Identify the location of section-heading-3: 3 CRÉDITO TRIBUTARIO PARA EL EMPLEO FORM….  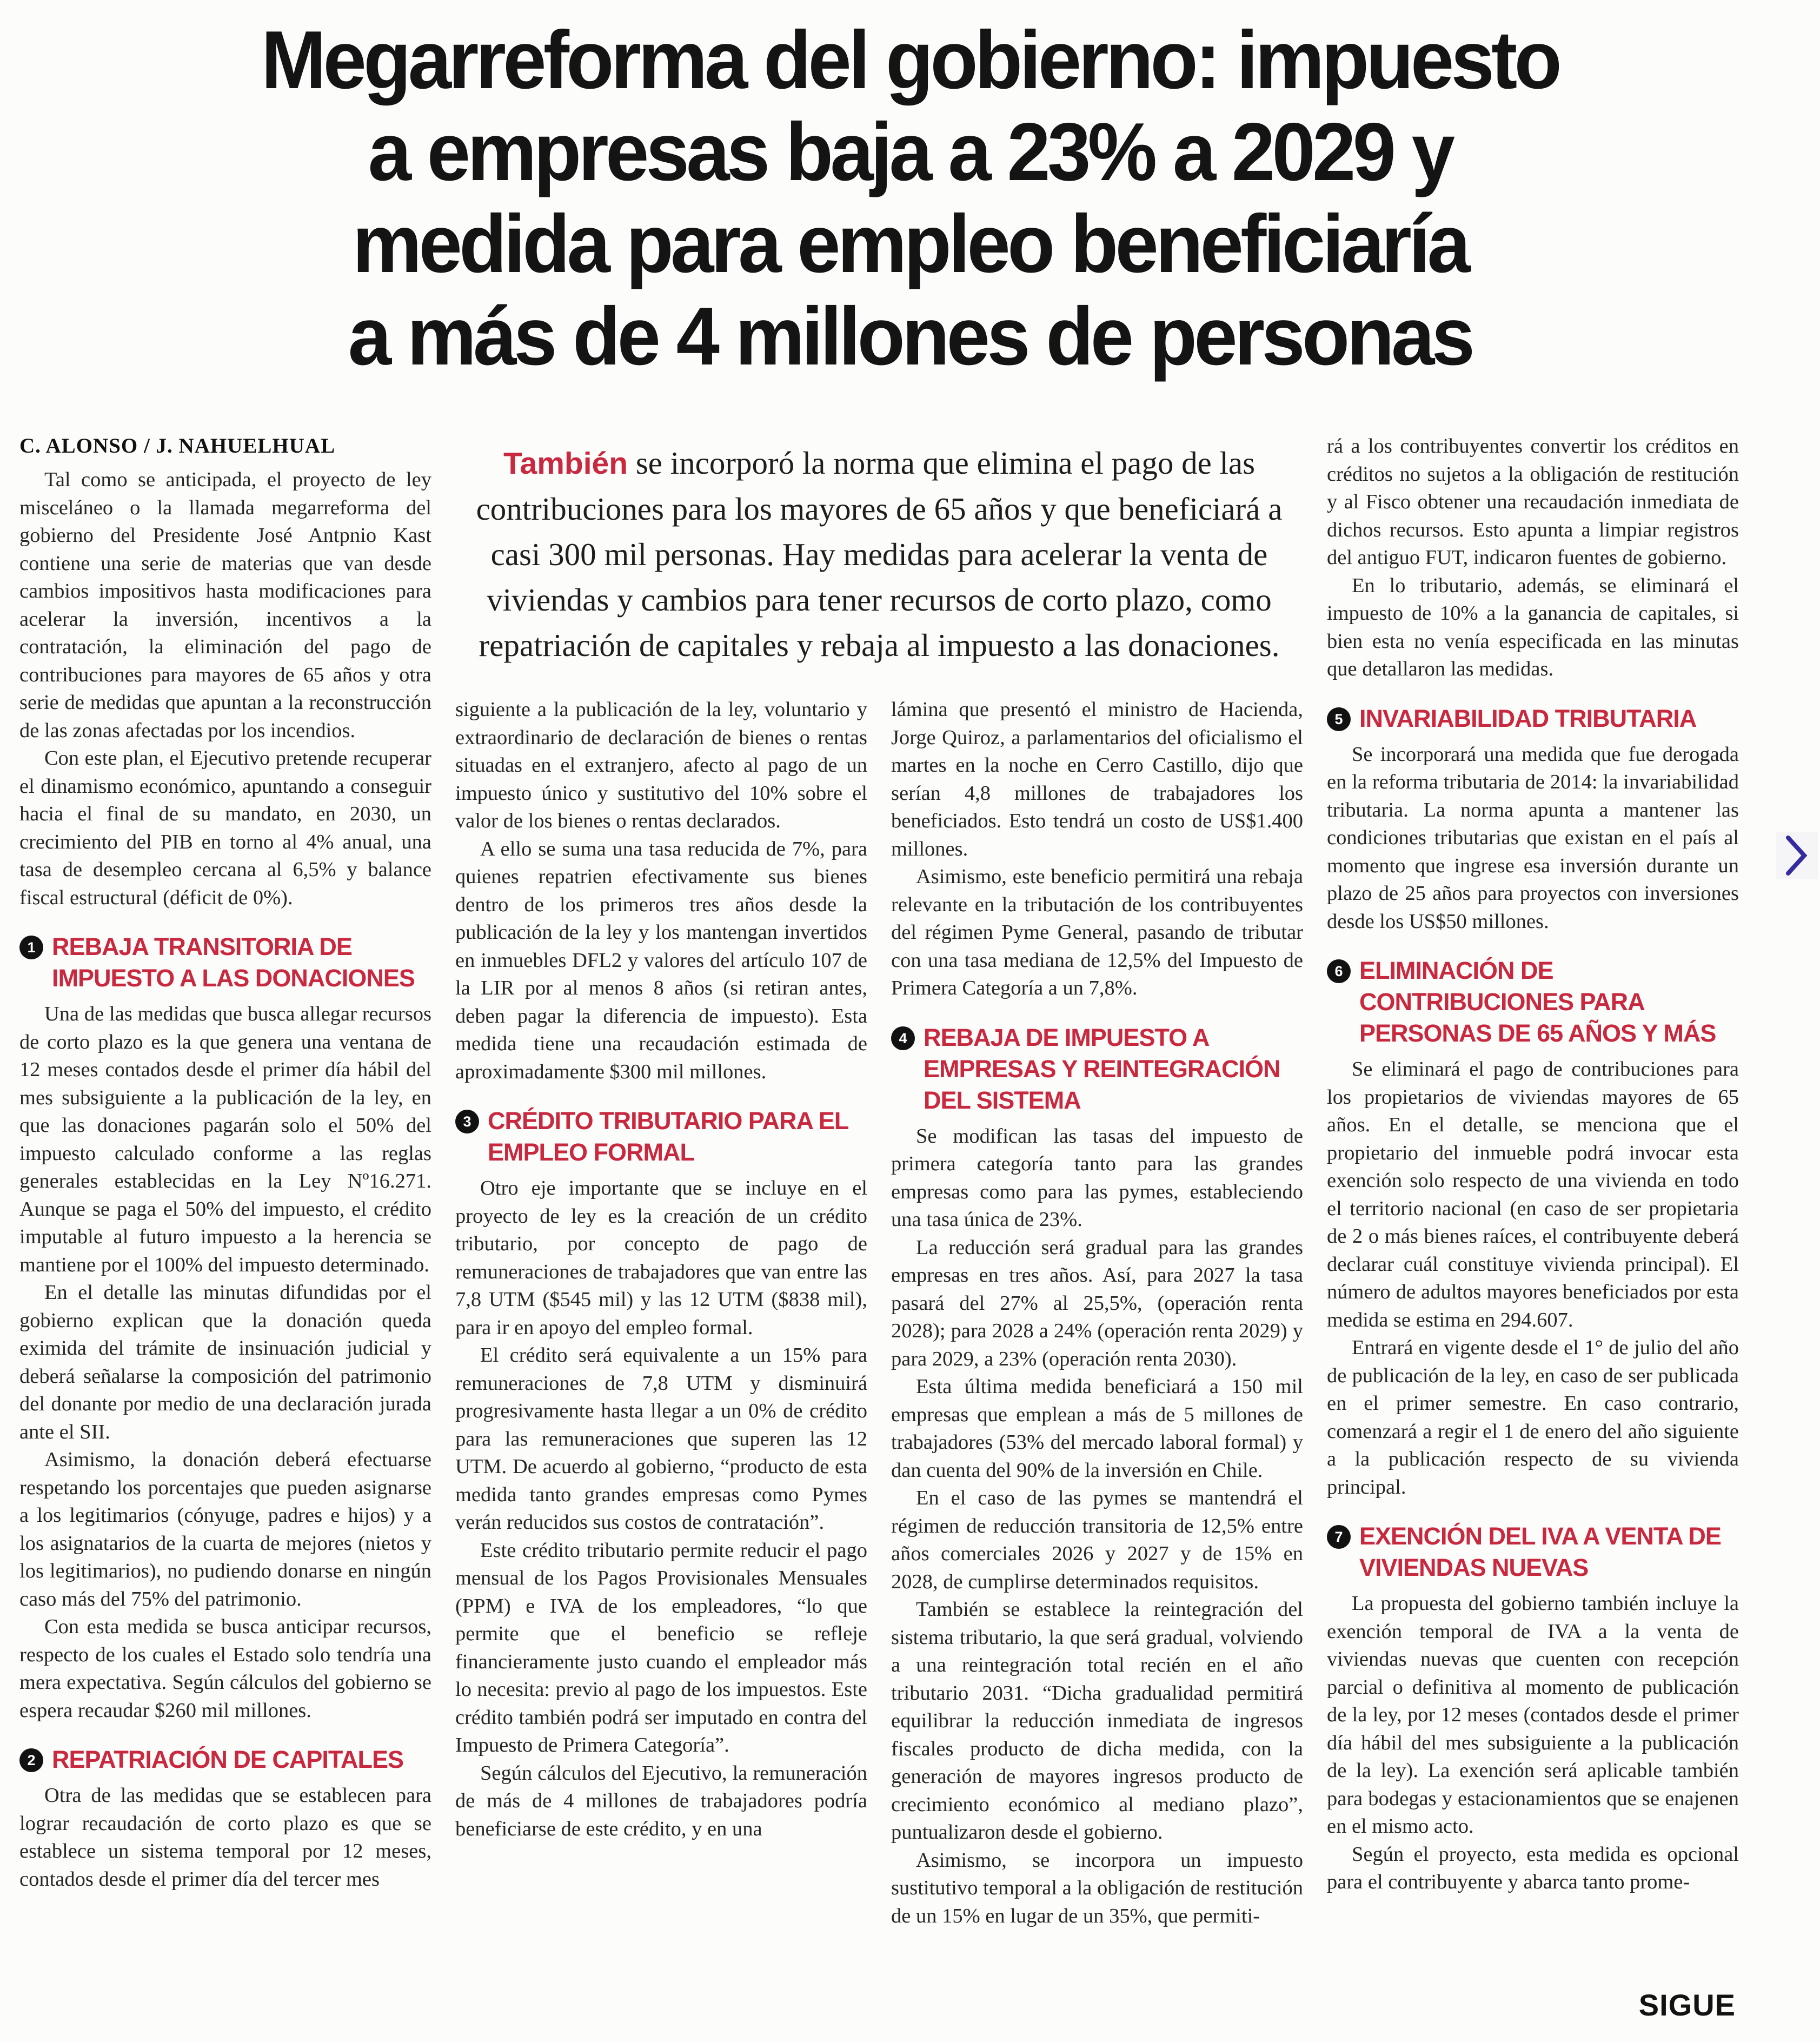
(661, 1137).